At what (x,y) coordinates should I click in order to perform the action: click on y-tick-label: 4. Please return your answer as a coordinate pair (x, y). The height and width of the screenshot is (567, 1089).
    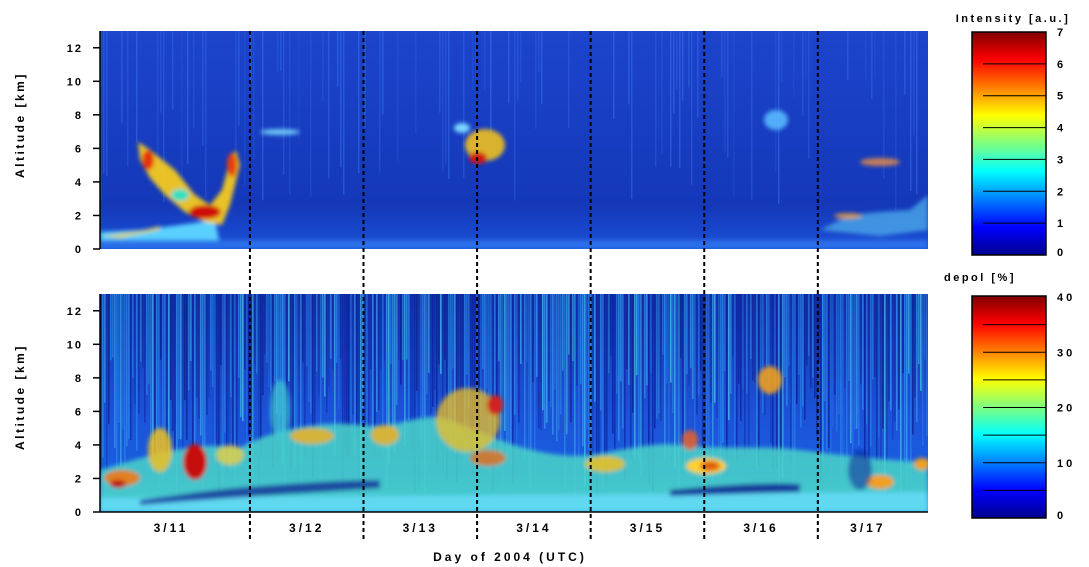
    Looking at the image, I should click on (79, 183).